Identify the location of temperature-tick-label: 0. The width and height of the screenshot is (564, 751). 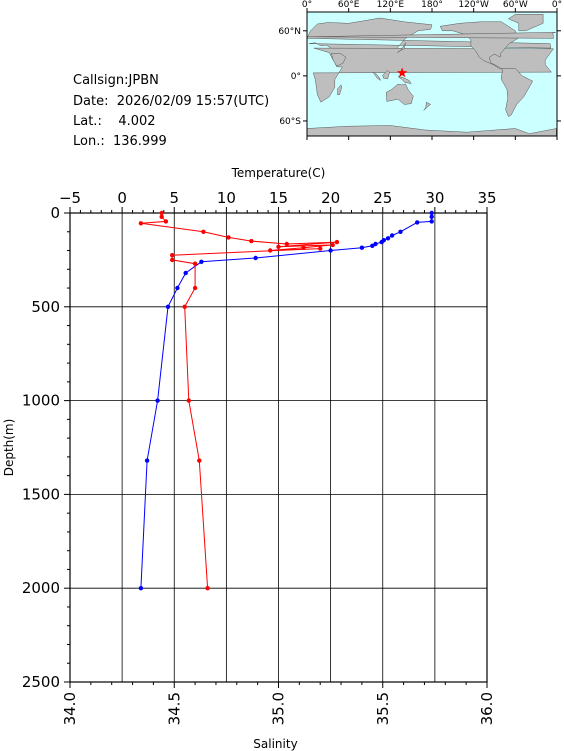
(122, 198).